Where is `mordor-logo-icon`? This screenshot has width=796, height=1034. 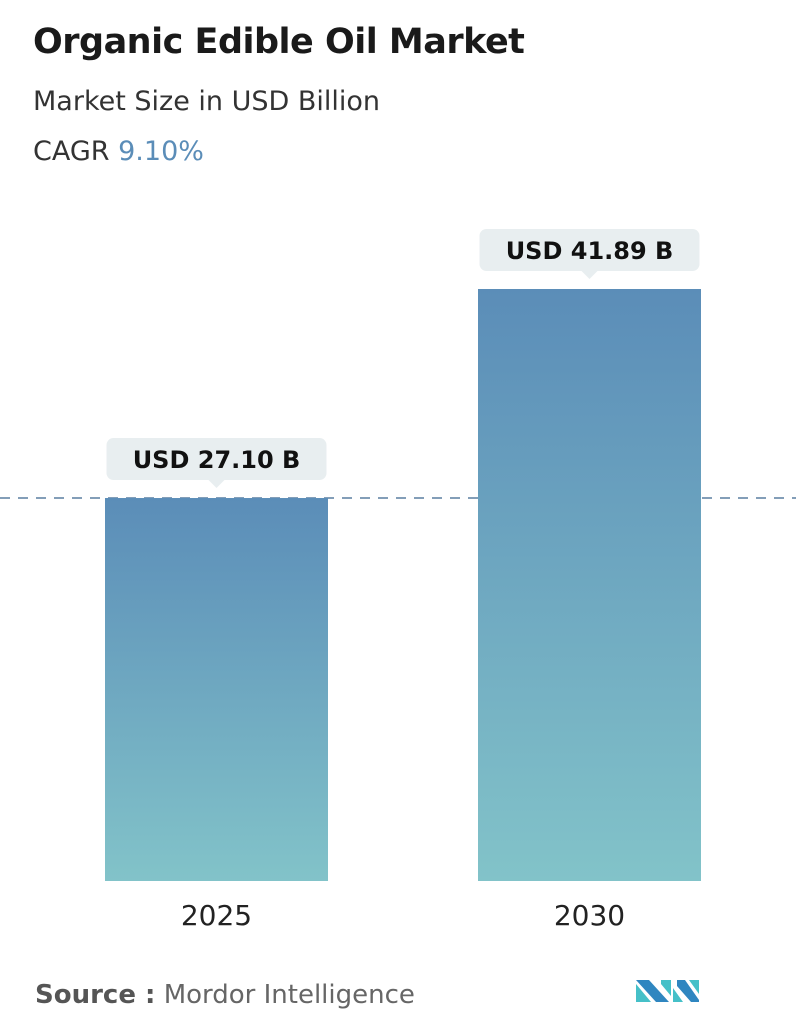 mordor-logo-icon is located at coordinates (667, 991).